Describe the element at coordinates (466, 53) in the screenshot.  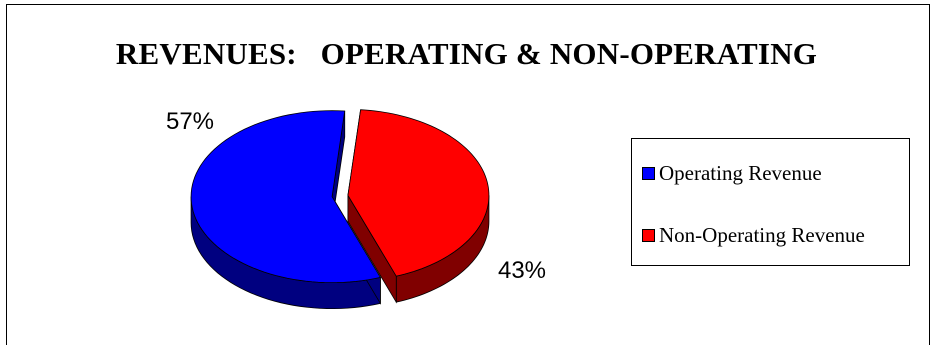
I see `chart-title: REVENUES: OPERATING & NON-OPERATING` at that location.